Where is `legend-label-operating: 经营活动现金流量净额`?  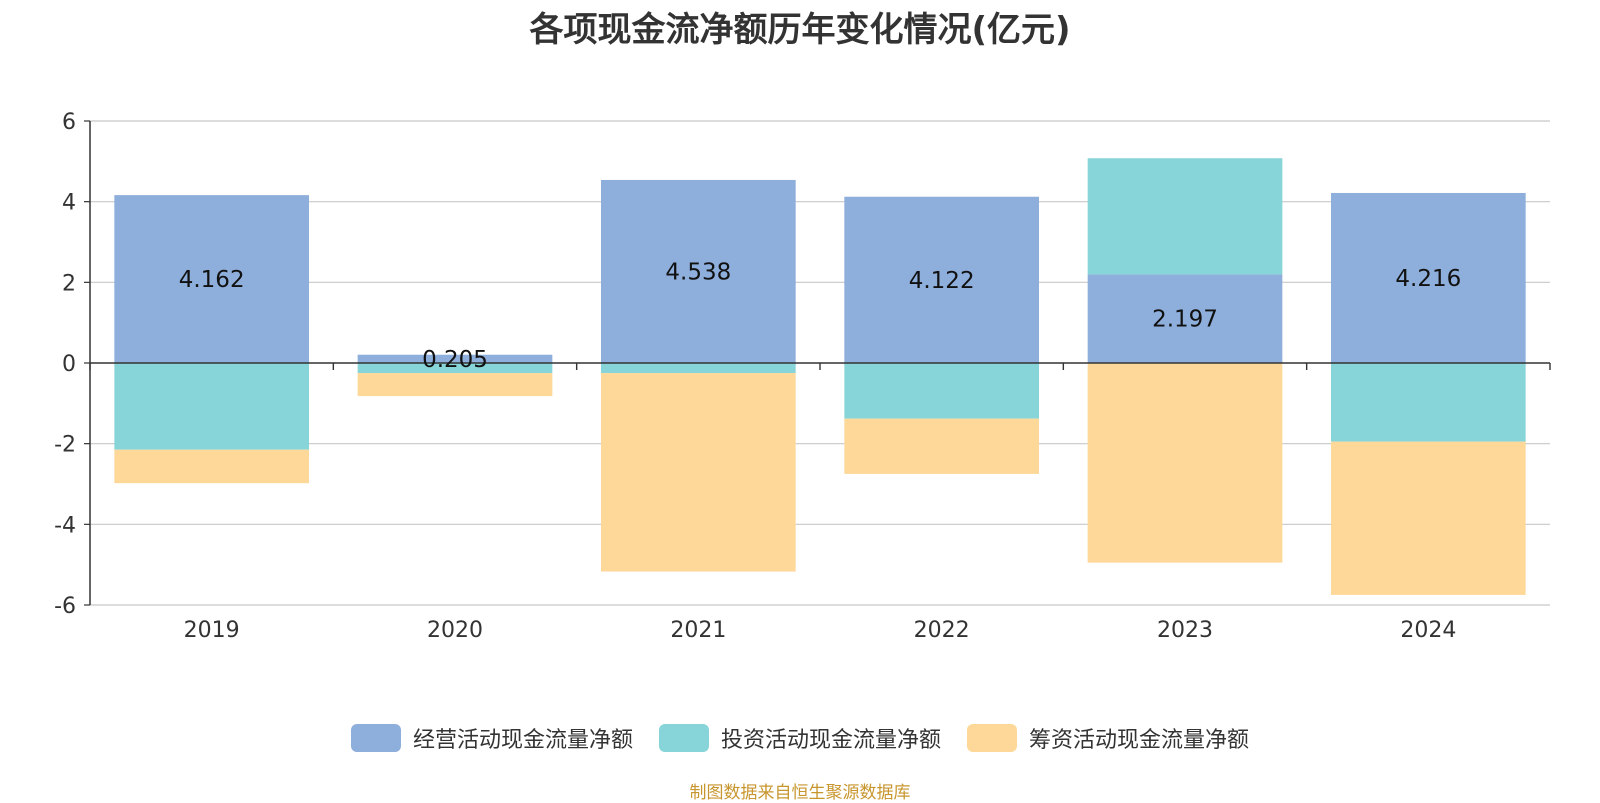 legend-label-operating: 经营活动现金流量净额 is located at coordinates (522, 740).